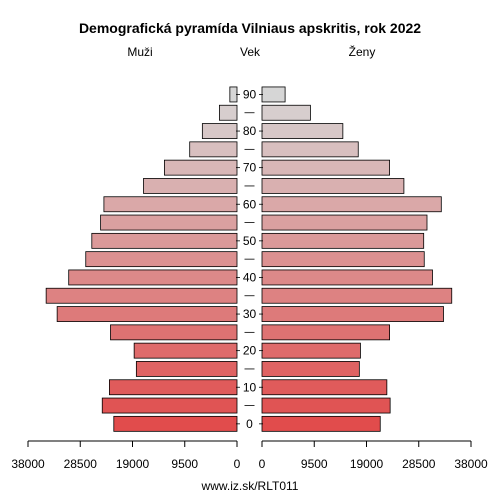  Describe the element at coordinates (367, 464) in the screenshot. I see `x-tick-label-right: 19000` at that location.